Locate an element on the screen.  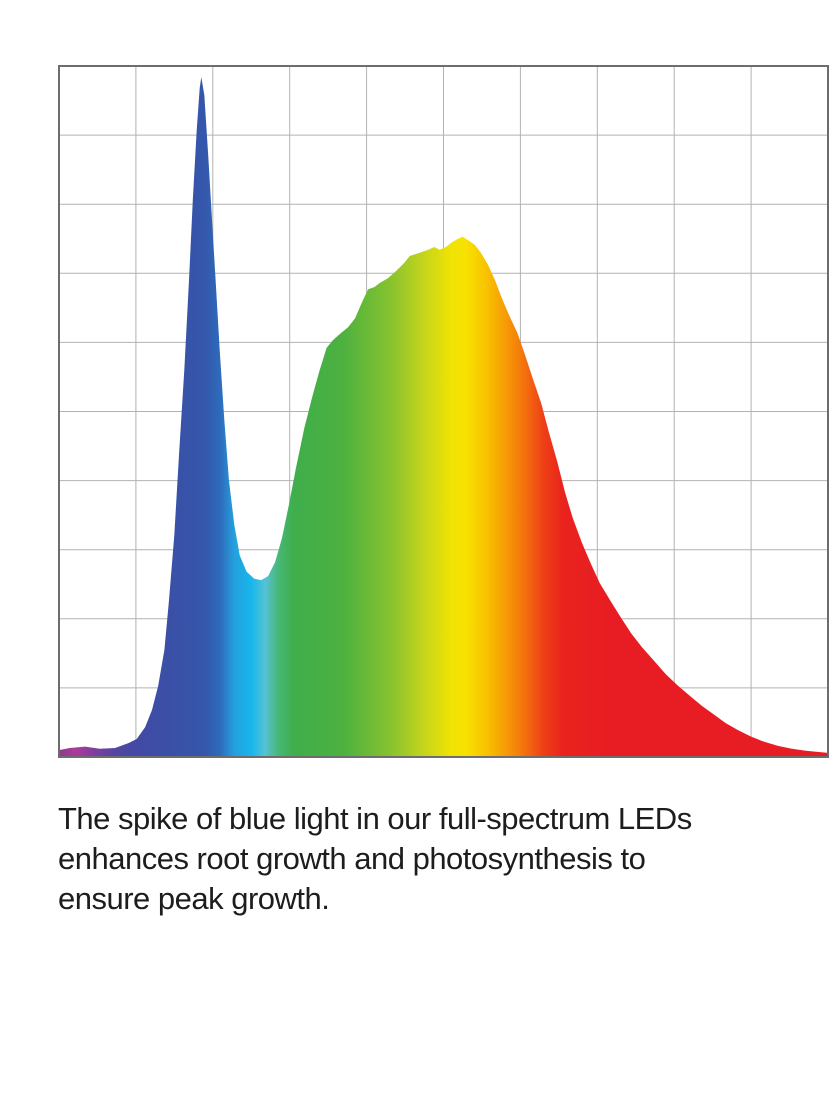
caption-line-3: ensure peak growth. is located at coordinates (194, 898).